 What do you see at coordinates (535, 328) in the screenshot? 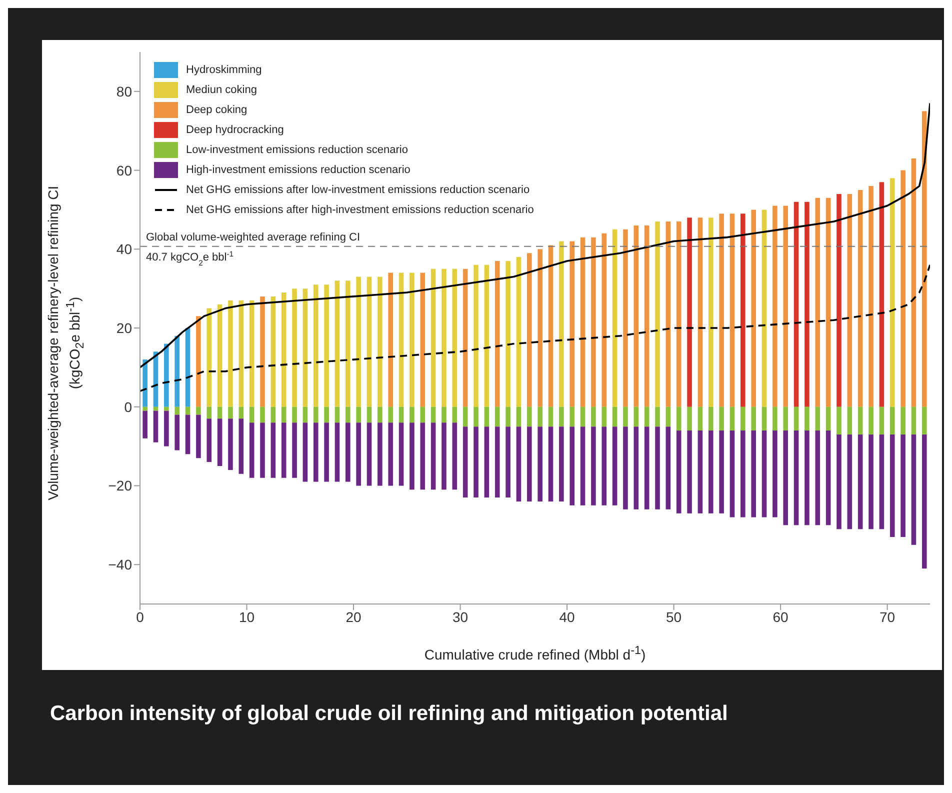
I see `line-series` at bounding box center [535, 328].